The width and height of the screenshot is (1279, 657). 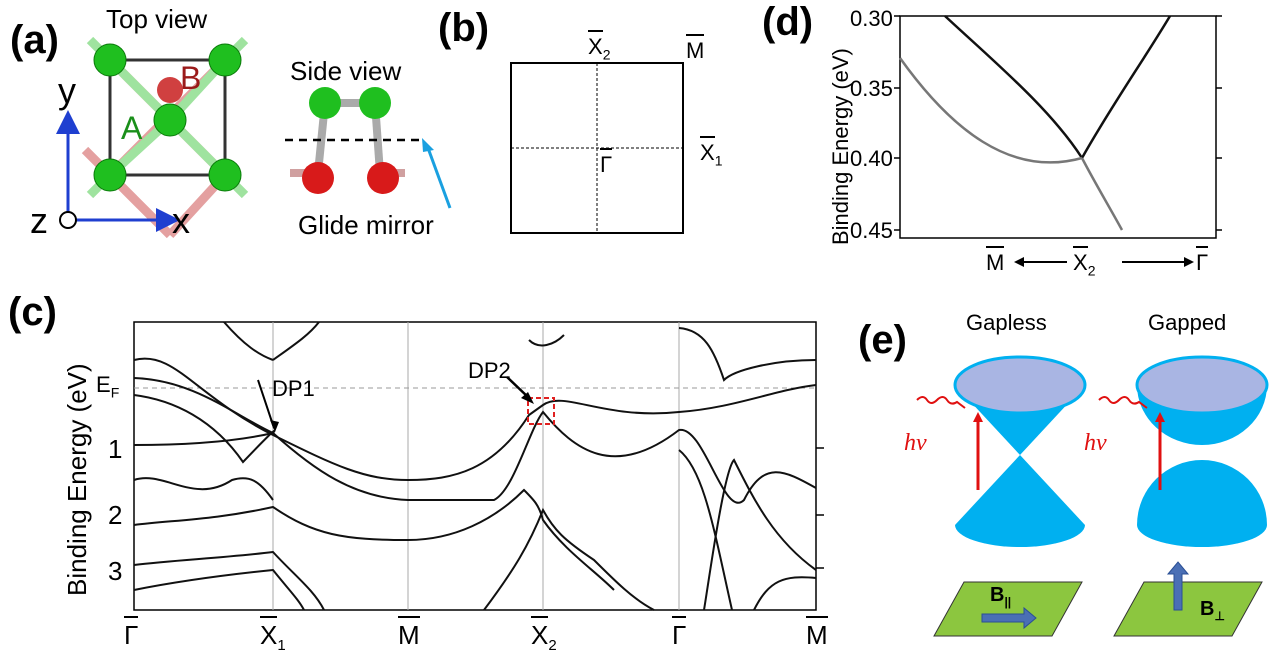 I want to click on side-view-title: Side view, so click(x=346, y=71).